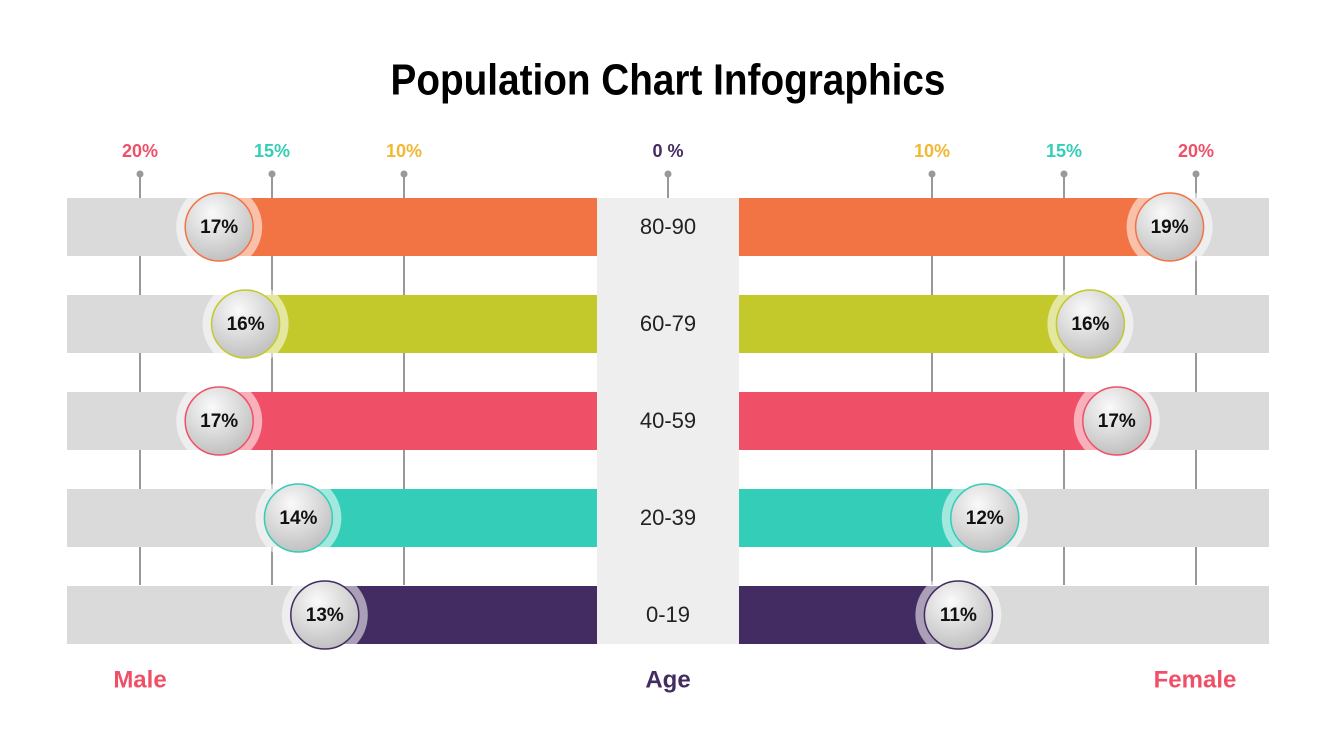  Describe the element at coordinates (668, 79) in the screenshot. I see `chart-title: Population Chart Infographics` at that location.